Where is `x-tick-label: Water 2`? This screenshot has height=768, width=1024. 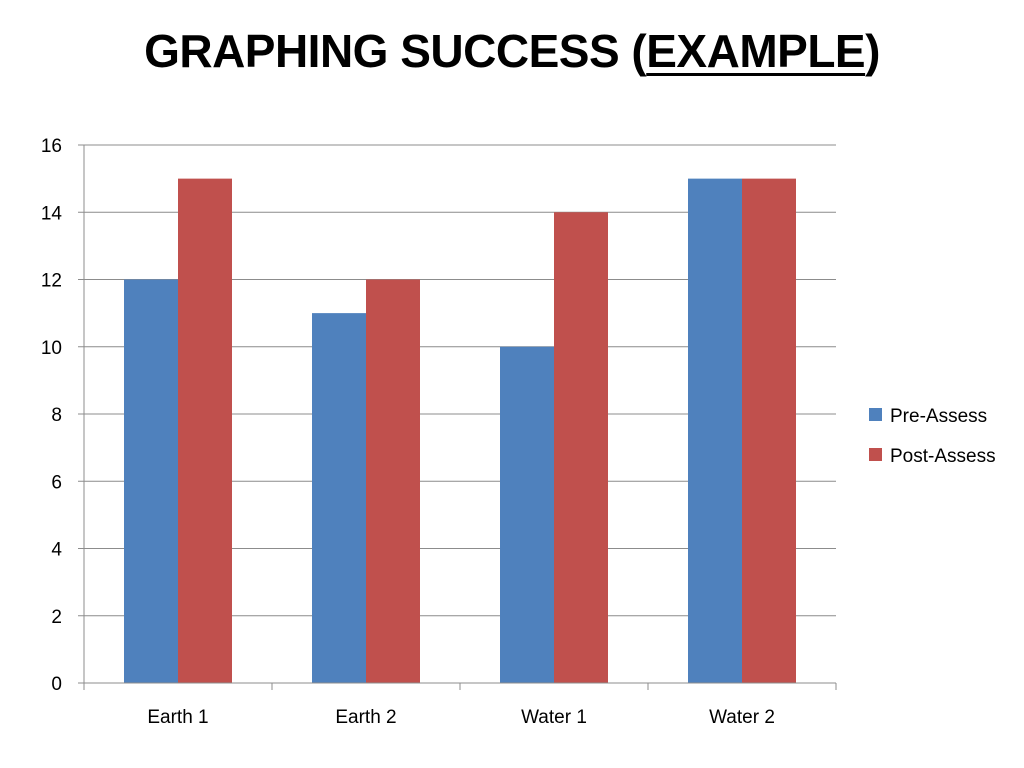
x-tick-label: Water 2 is located at coordinates (742, 717).